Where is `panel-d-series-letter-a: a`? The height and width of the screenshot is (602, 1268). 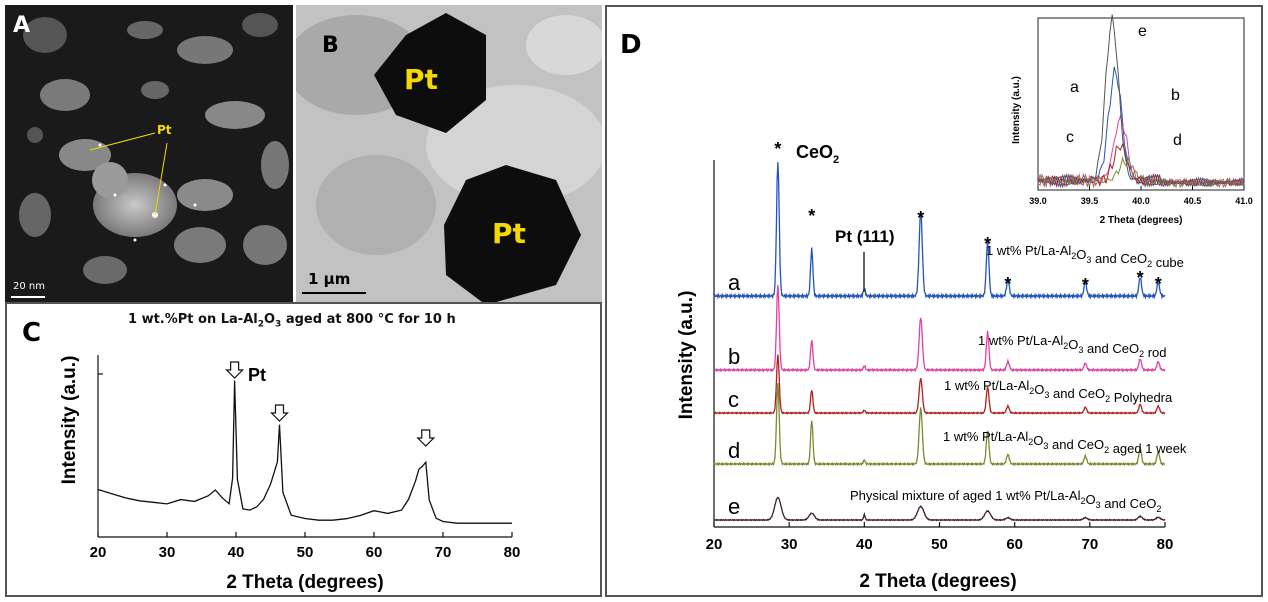 panel-d-series-letter-a: a is located at coordinates (734, 282).